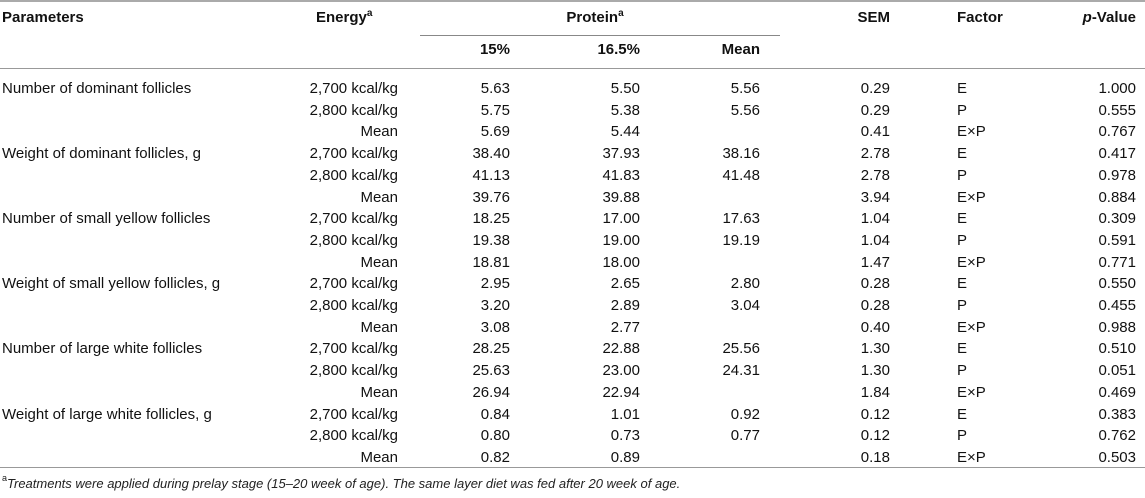 The image size is (1145, 498). Describe the element at coordinates (101, 154) in the screenshot. I see `parameter-label: Weight of dominant follicles, g` at that location.